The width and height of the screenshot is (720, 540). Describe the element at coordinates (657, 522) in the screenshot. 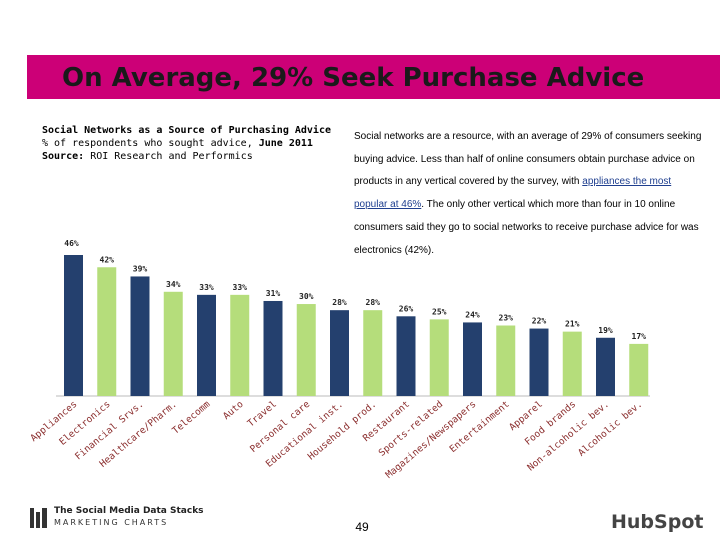

I see `hubspot-logo: HubSpot` at that location.